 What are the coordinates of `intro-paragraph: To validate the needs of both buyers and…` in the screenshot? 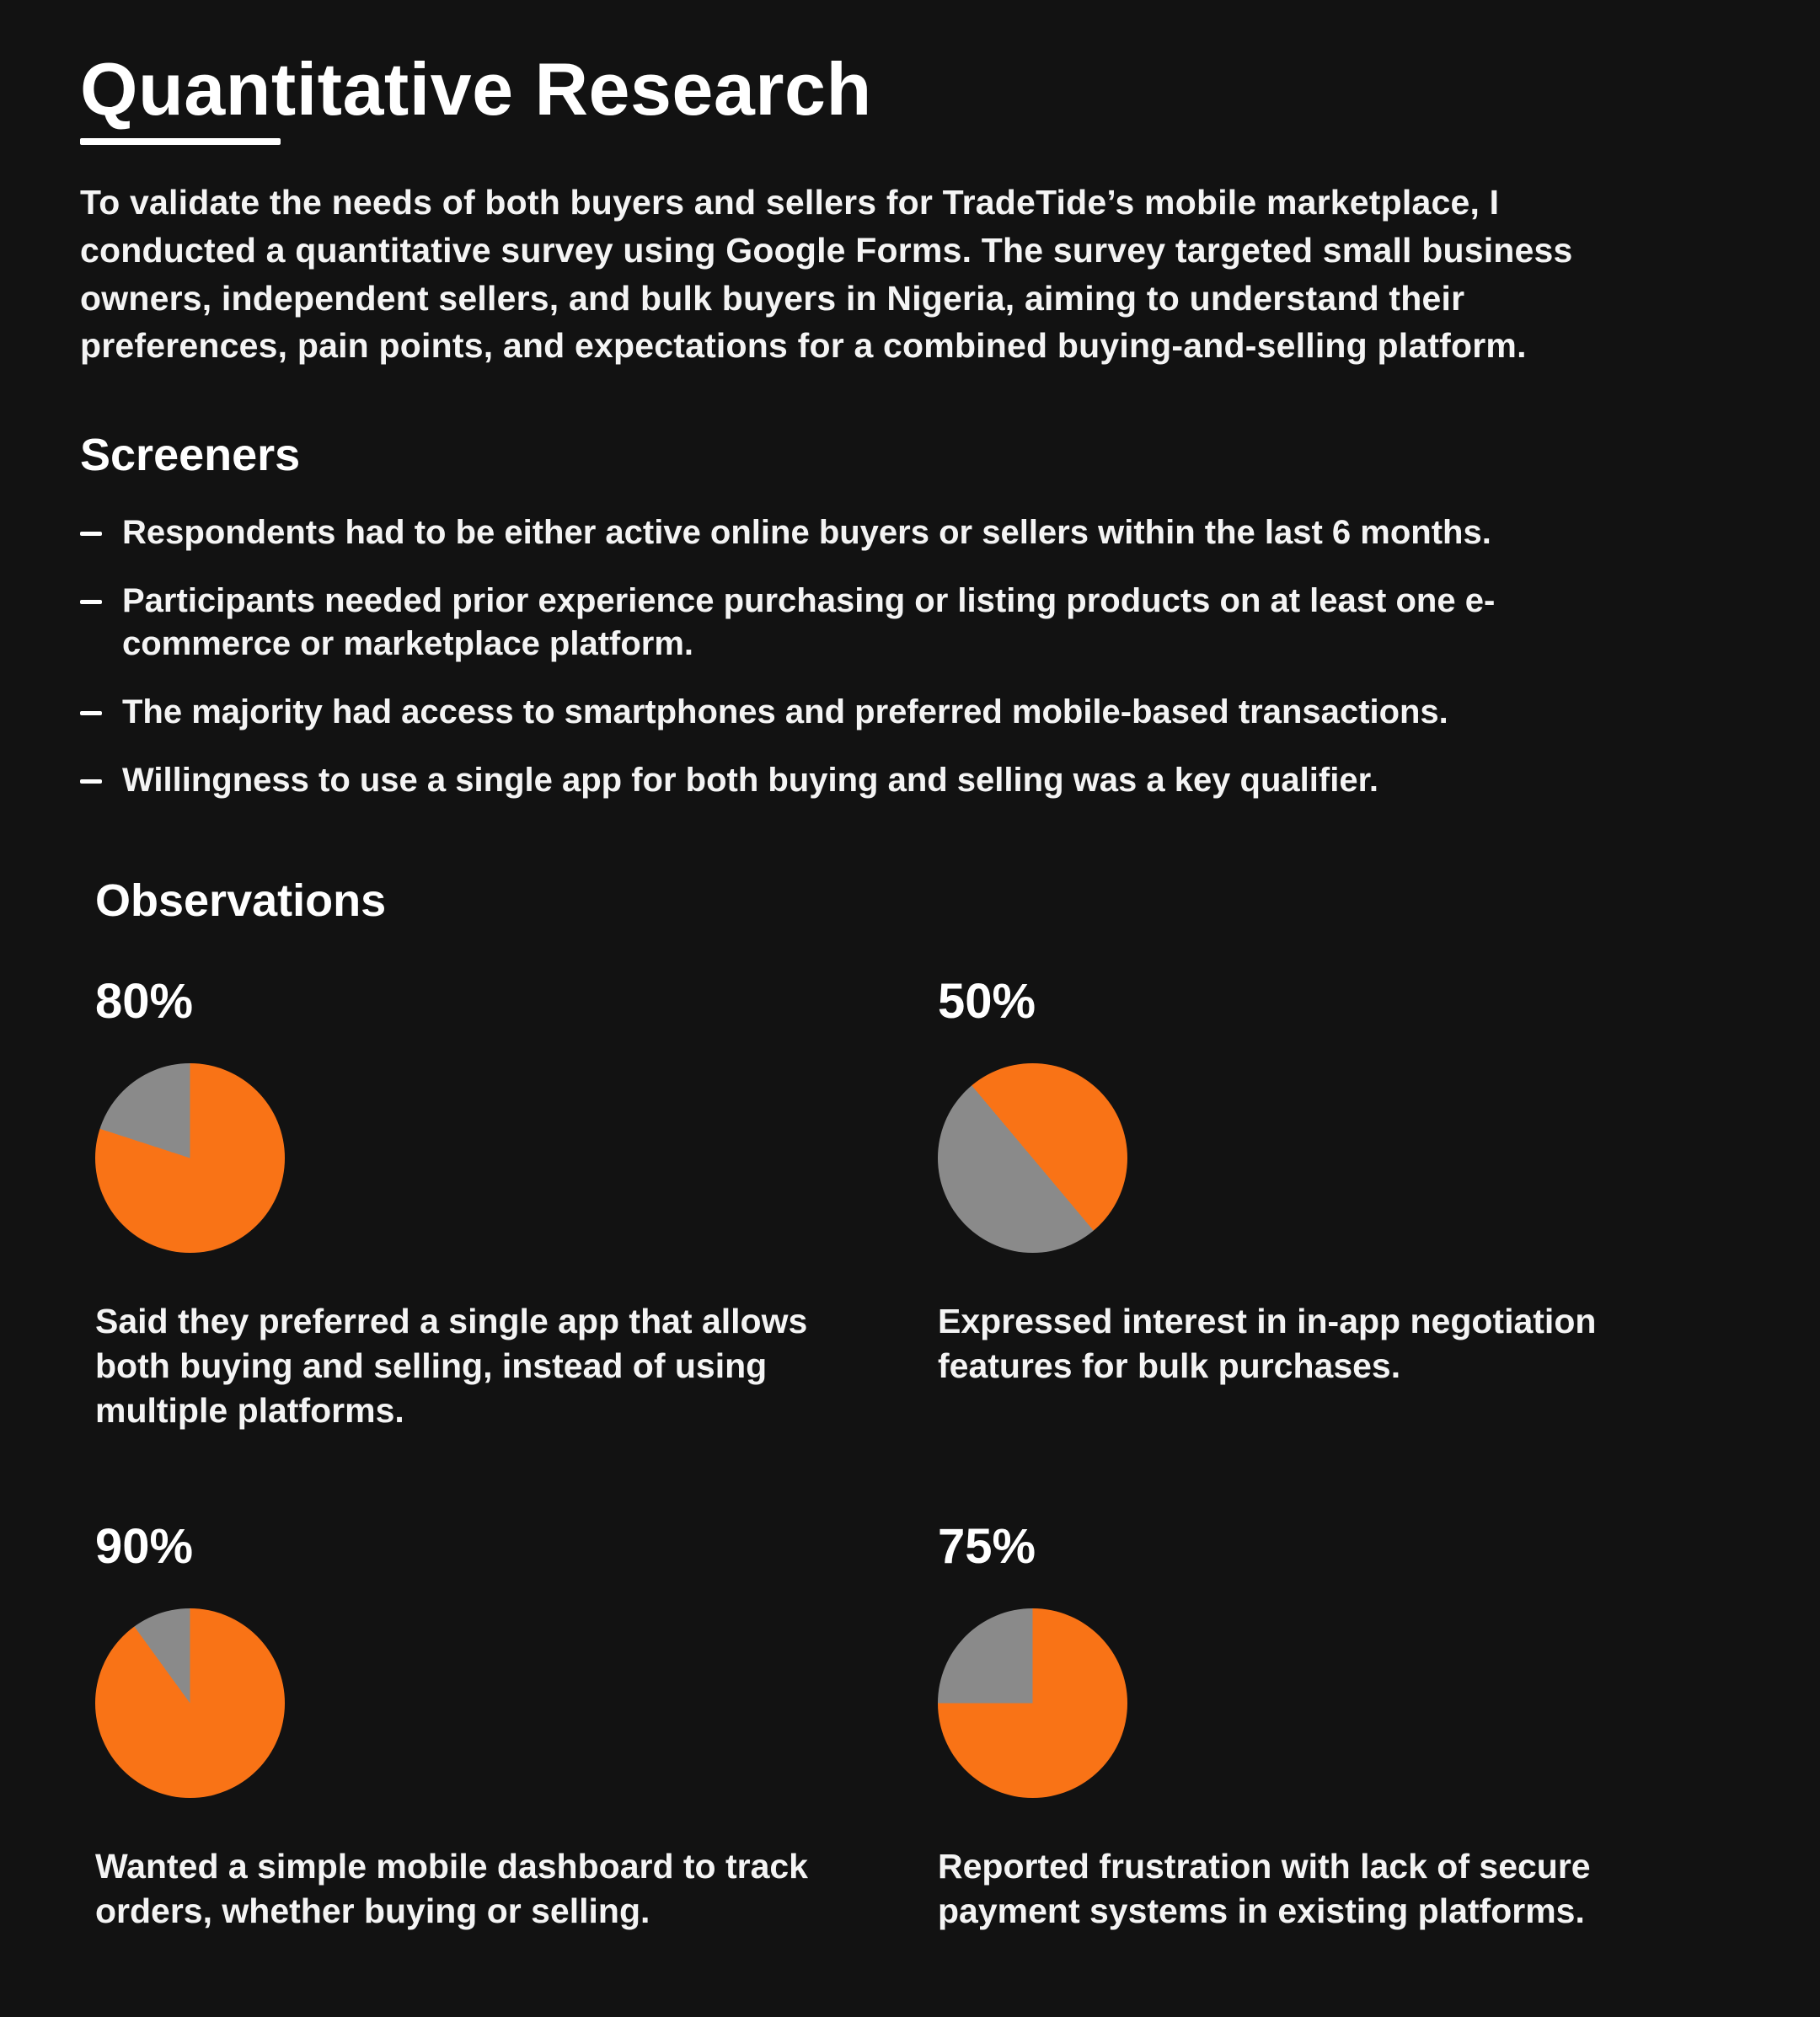 It's located at (826, 274).